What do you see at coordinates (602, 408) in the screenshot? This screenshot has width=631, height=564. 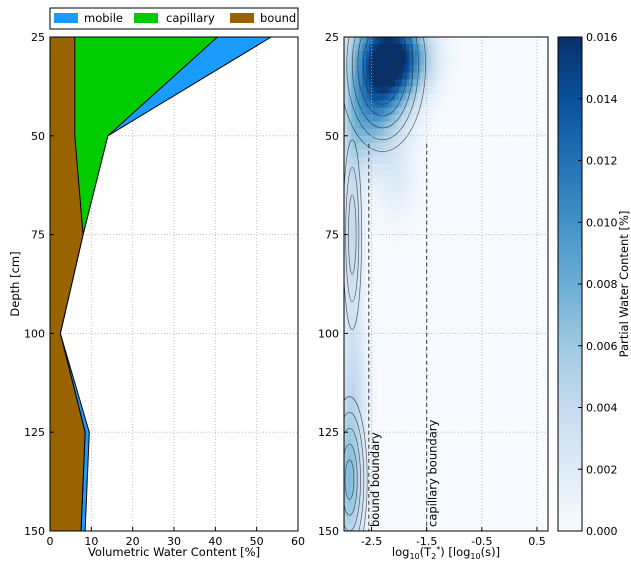 I see `colorbar-tick-label: 0.004` at bounding box center [602, 408].